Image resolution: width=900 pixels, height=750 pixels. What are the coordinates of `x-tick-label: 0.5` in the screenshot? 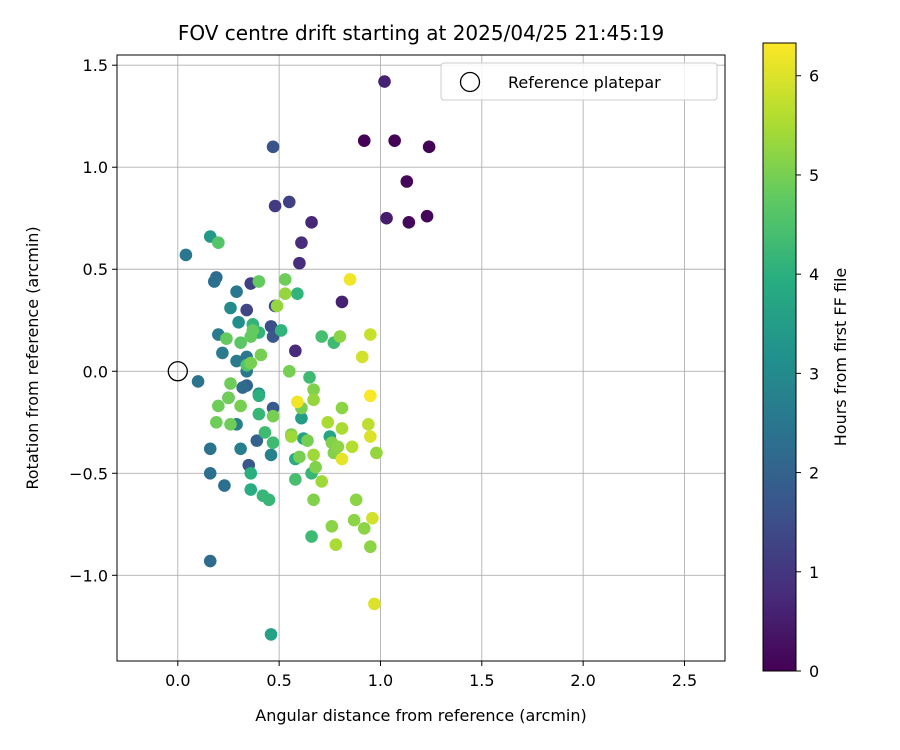 It's located at (278, 680).